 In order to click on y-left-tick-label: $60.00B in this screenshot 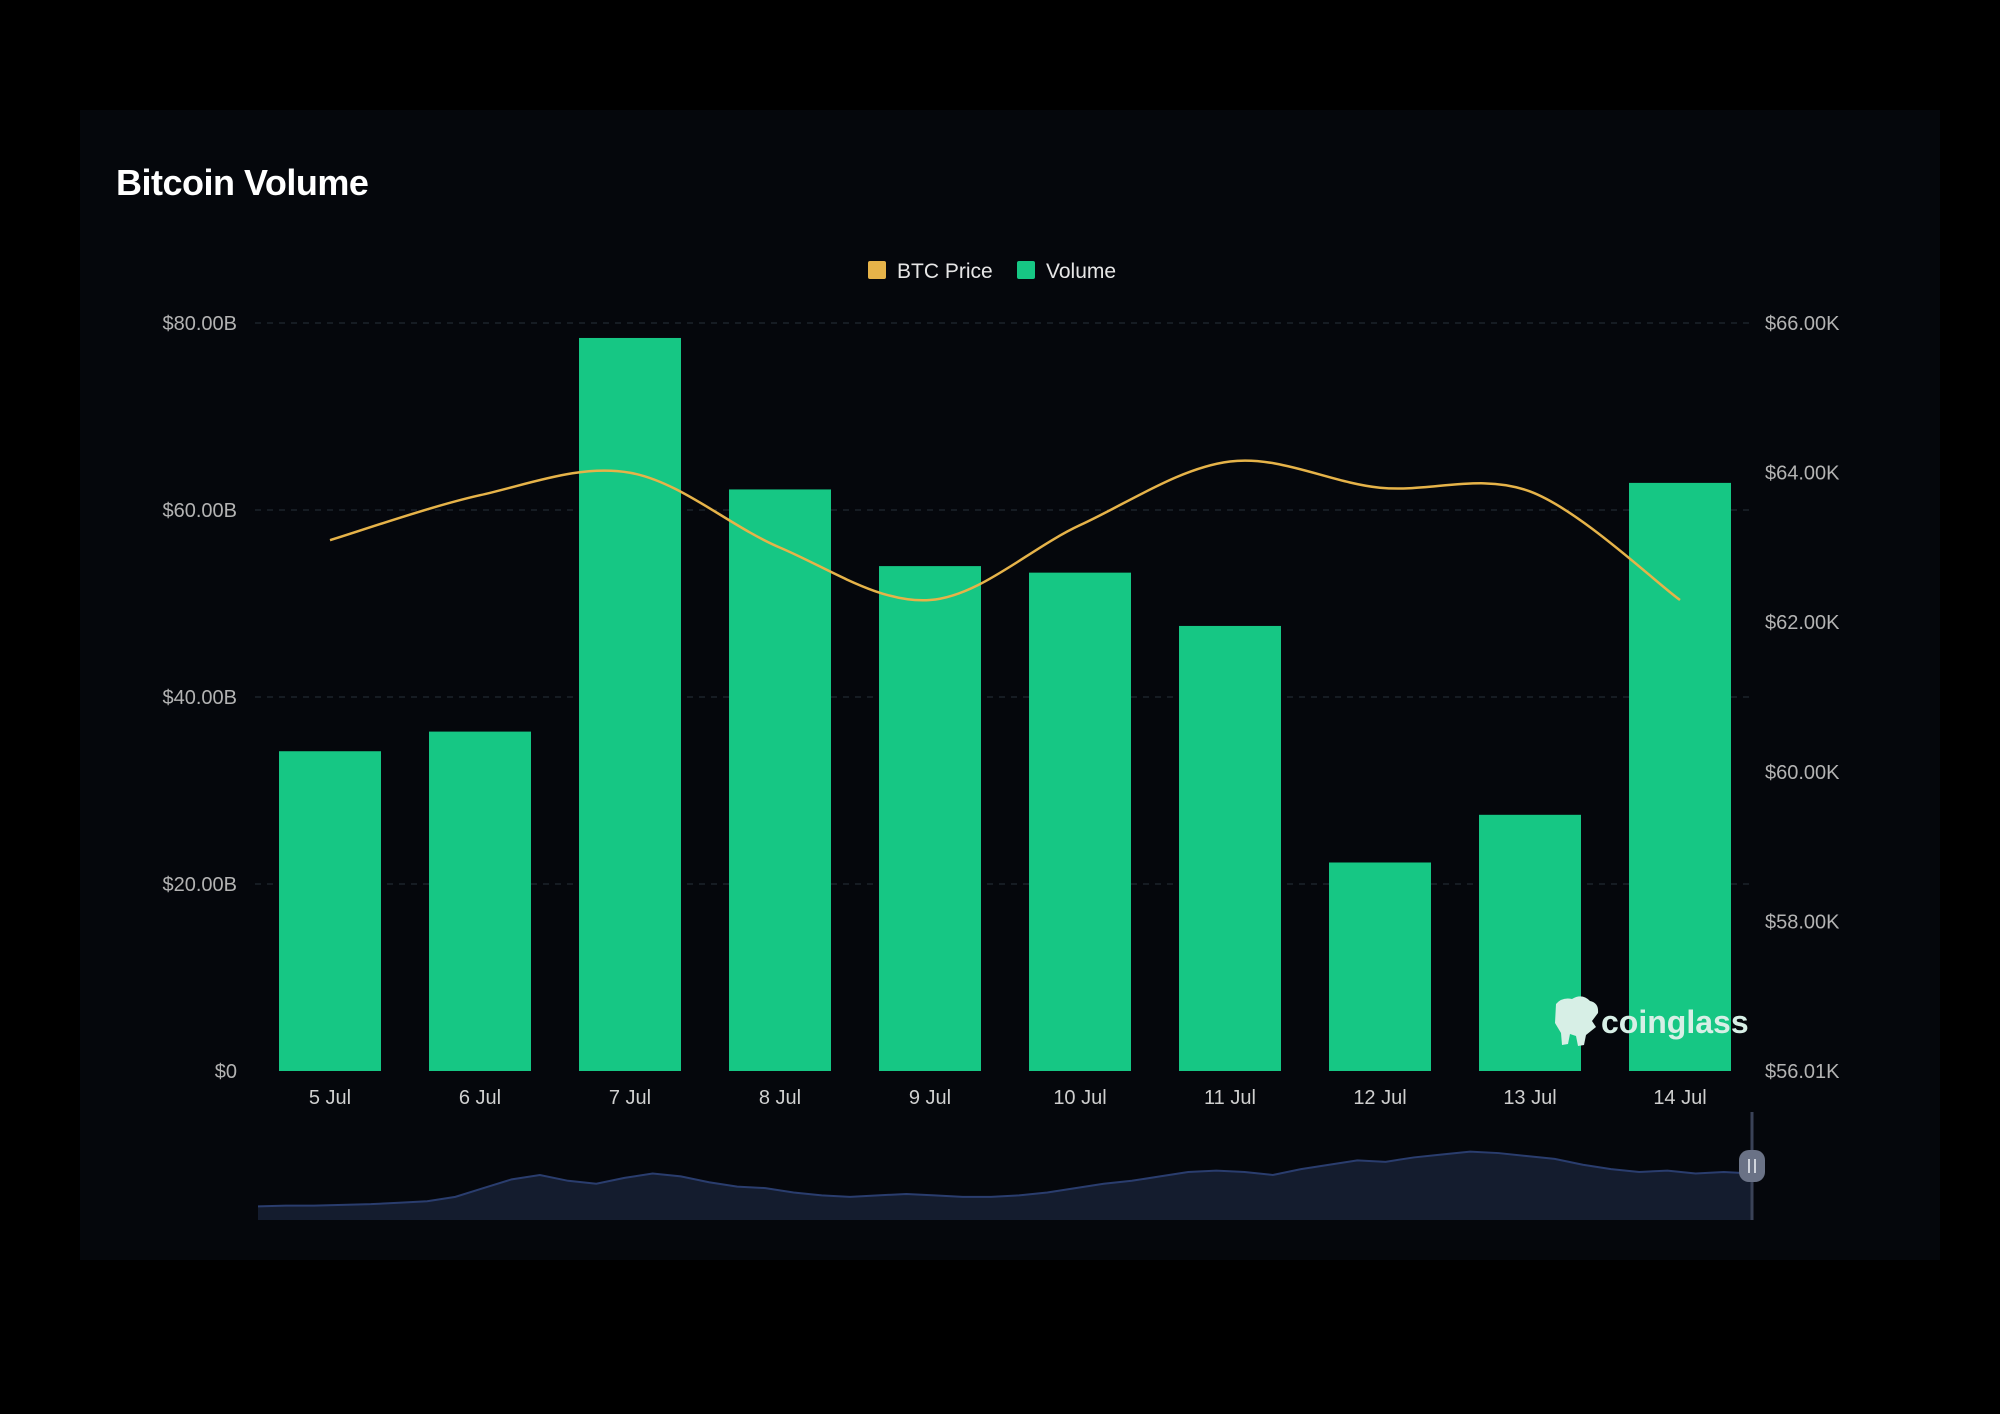, I will do `click(199, 511)`.